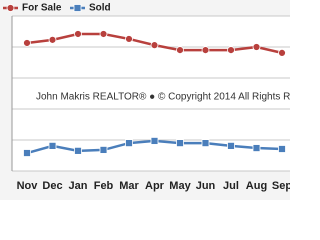  What do you see at coordinates (256, 186) in the screenshot?
I see `x-tick-label: Aug` at bounding box center [256, 186].